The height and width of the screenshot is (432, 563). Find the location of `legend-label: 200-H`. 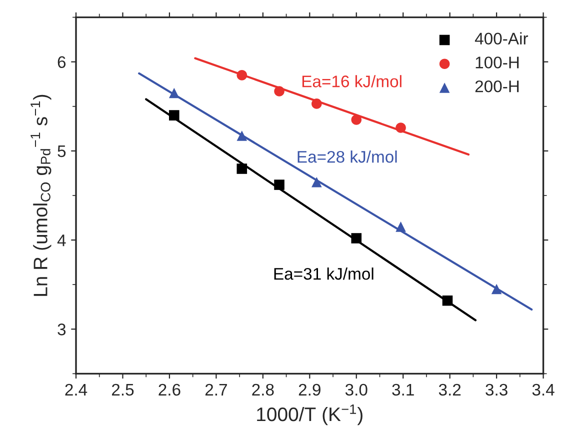

legend-label: 200-H is located at coordinates (497, 86).